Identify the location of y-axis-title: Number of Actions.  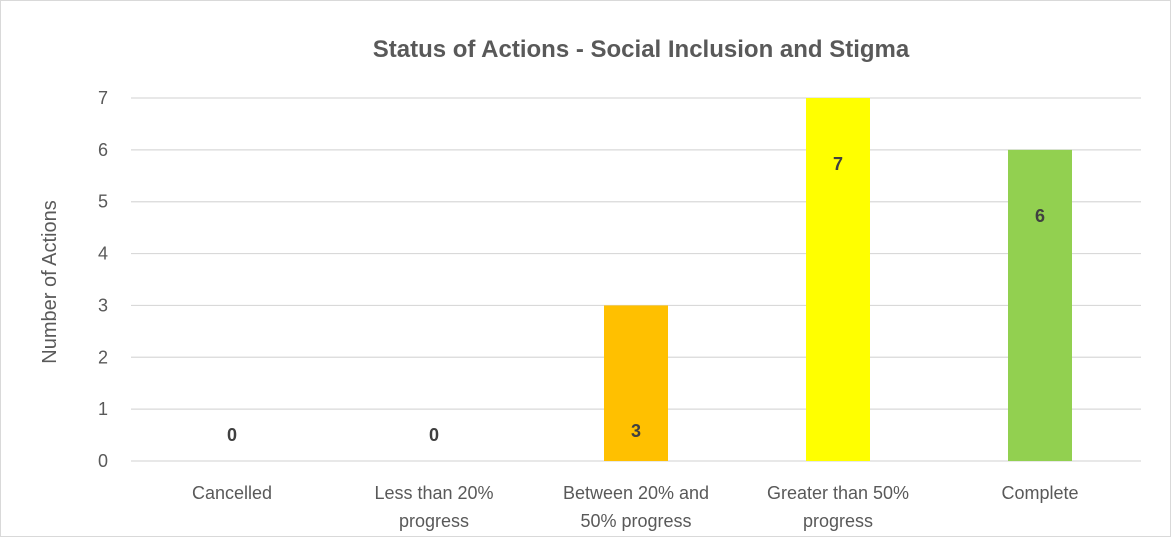
(50, 281).